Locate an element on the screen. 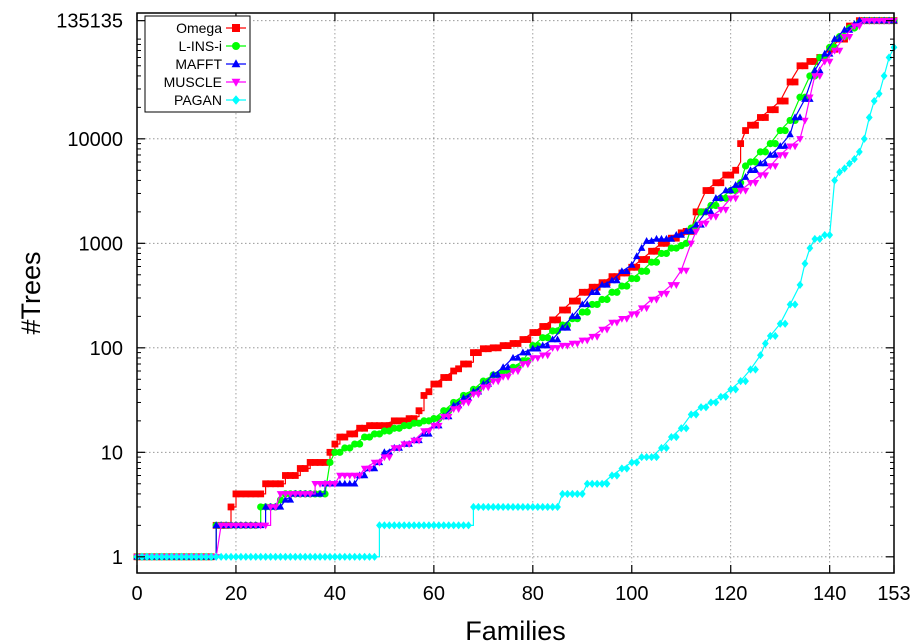  y-tick-label: 135135 is located at coordinates (89, 22).